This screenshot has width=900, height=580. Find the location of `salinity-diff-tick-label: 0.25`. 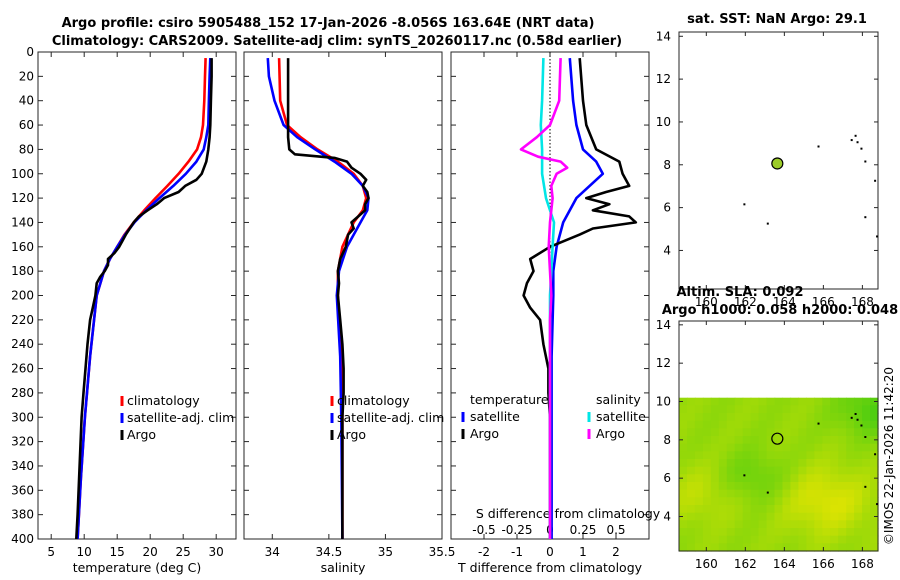

salinity-diff-tick-label: 0.25 is located at coordinates (583, 530).